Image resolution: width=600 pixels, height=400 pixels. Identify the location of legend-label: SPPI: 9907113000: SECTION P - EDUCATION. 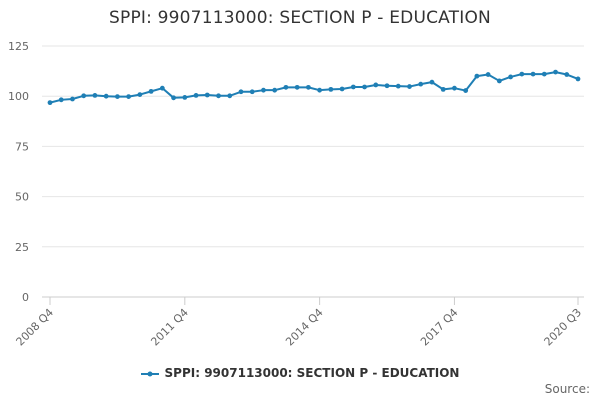
(312, 373).